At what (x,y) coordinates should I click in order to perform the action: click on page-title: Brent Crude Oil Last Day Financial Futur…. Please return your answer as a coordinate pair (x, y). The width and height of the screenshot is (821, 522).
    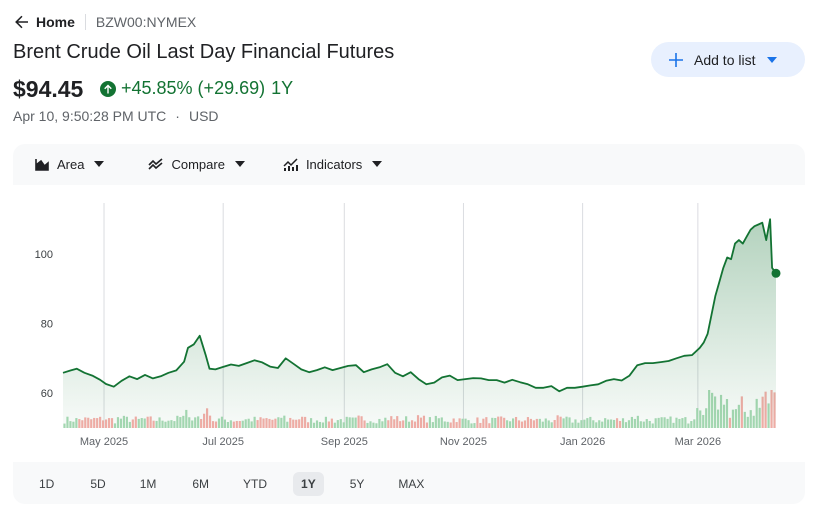
    Looking at the image, I should click on (204, 52).